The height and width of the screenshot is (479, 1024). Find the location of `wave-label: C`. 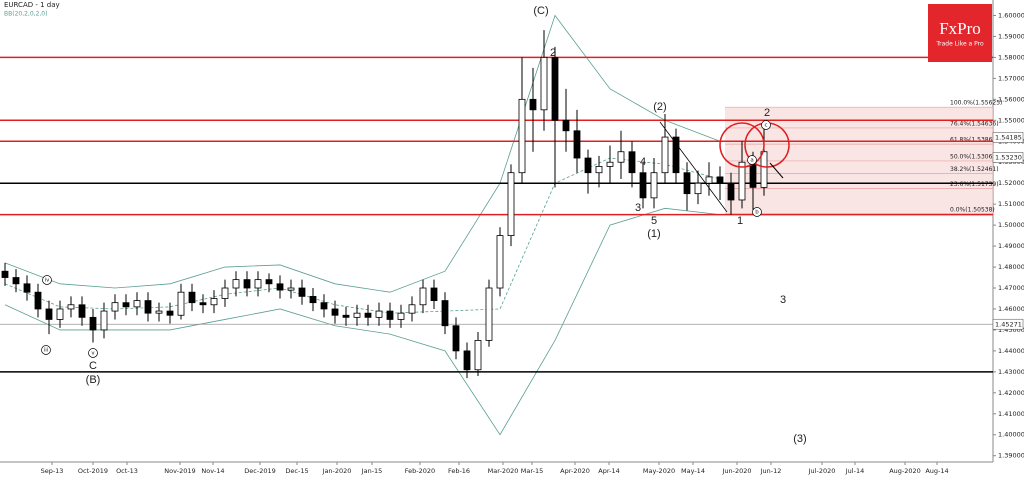

wave-label: C is located at coordinates (93, 366).